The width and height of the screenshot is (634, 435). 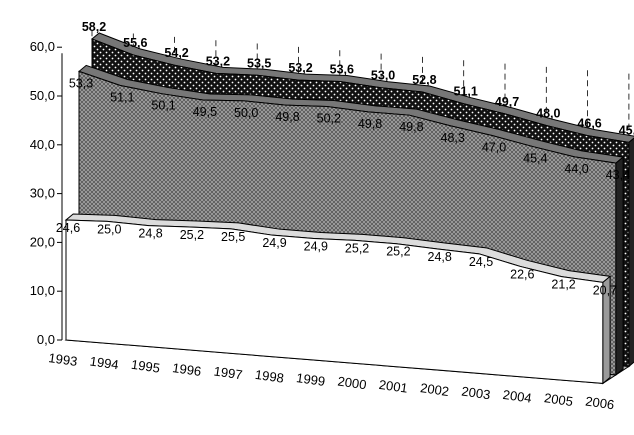 What do you see at coordinates (434, 389) in the screenshot?
I see `x-tick-label: 2002` at bounding box center [434, 389].